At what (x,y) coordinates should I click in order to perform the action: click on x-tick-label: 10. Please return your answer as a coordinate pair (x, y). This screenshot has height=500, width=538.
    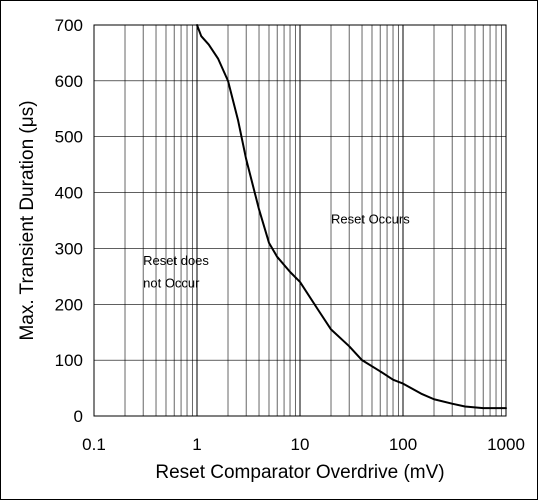
    Looking at the image, I should click on (300, 444).